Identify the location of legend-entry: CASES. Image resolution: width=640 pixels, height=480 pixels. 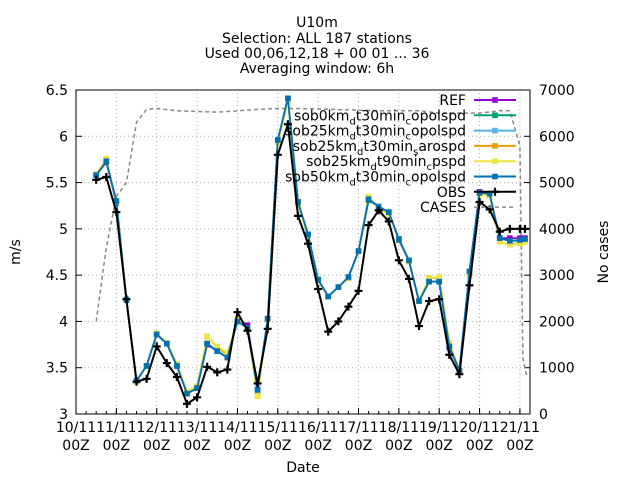
(468, 208).